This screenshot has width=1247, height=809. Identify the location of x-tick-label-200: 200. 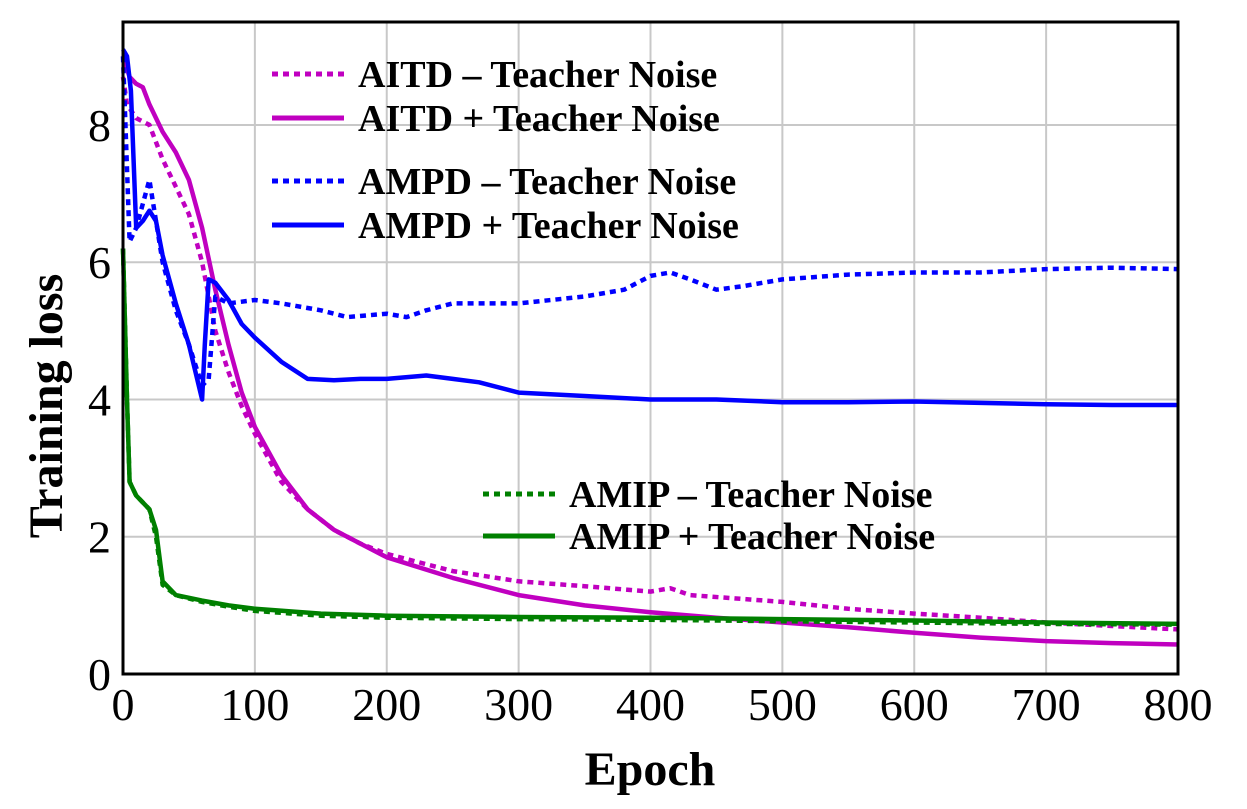
(386, 704).